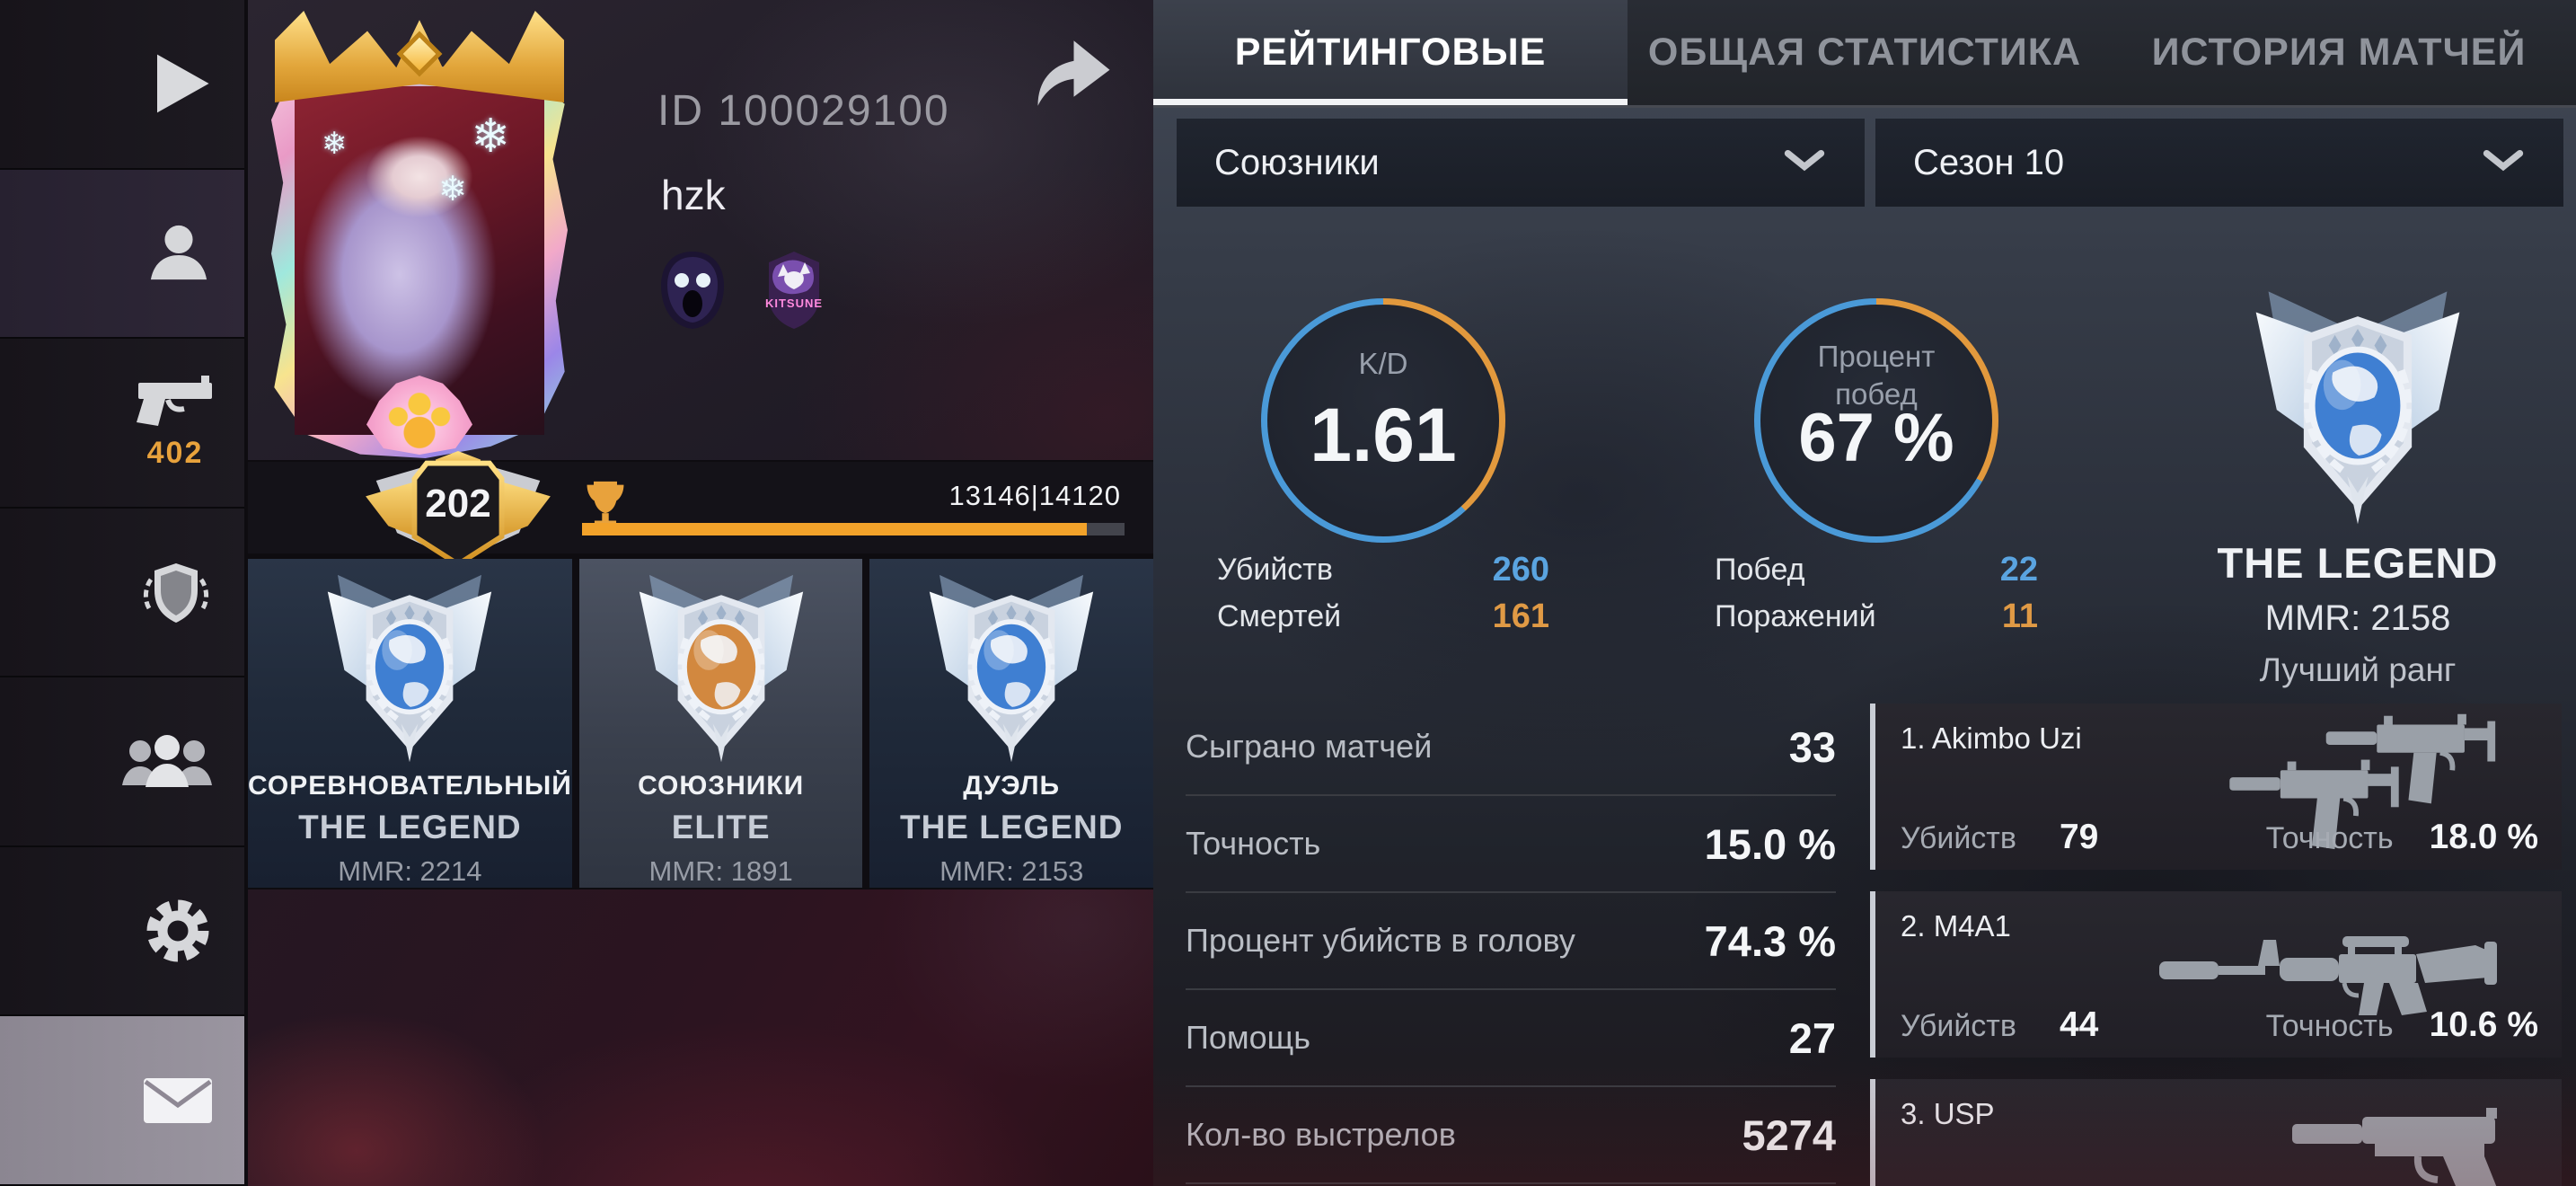 Image resolution: width=2576 pixels, height=1186 pixels. Describe the element at coordinates (1520, 569) in the screenshot. I see `kills-value: 260` at that location.